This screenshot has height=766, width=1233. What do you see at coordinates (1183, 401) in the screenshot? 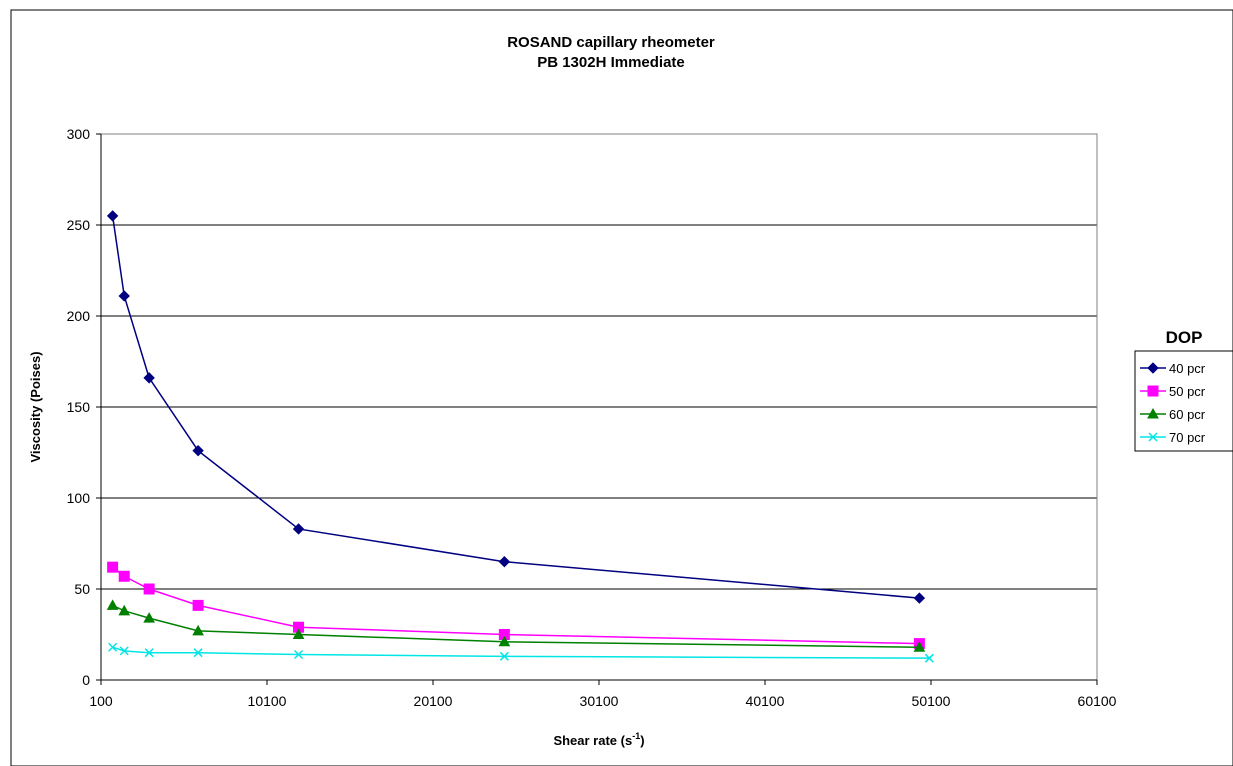
I see `legend: 40 pcr 50 pcr 60 pcr 70 pcr` at bounding box center [1183, 401].